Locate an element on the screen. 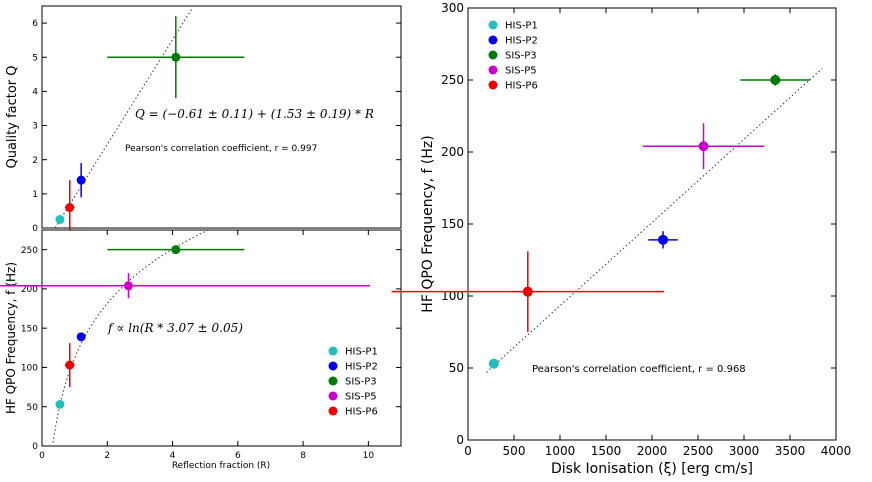 The width and height of the screenshot is (872, 482). panel-fr-fit-curve is located at coordinates (130, 336).